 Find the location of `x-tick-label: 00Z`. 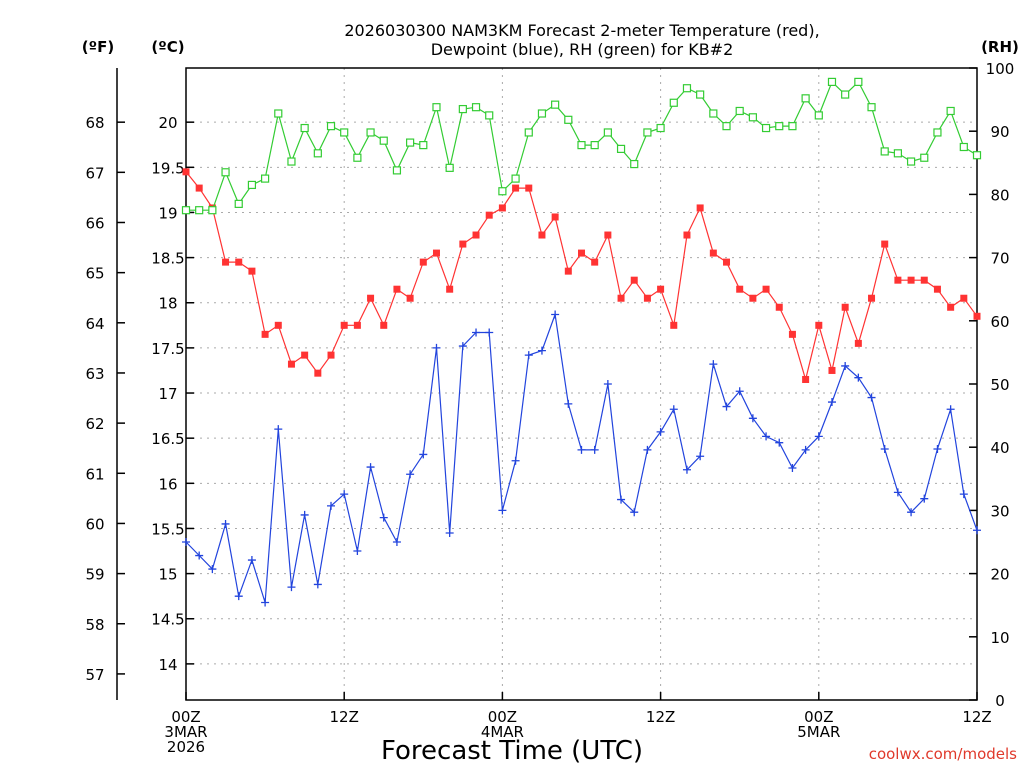

x-tick-label: 00Z is located at coordinates (818, 717).